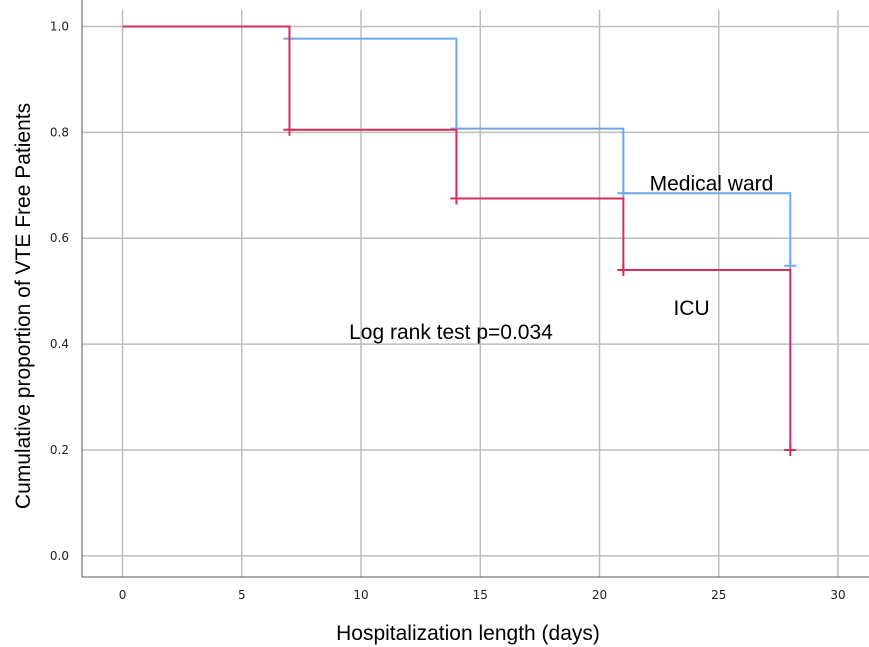 This screenshot has height=647, width=869. Describe the element at coordinates (59, 344) in the screenshot. I see `y-tick-label: 0.4` at that location.